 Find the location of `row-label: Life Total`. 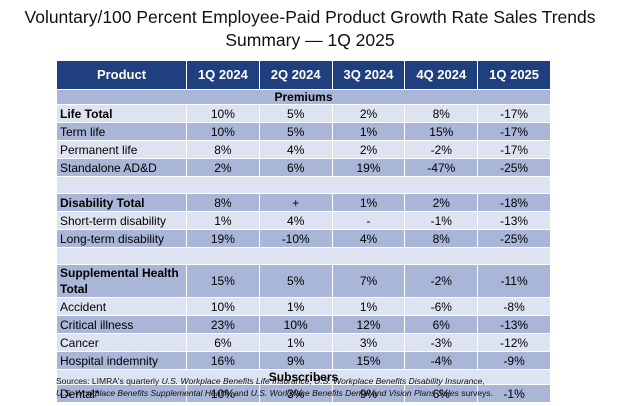

row-label: Life Total is located at coordinates (121, 113).